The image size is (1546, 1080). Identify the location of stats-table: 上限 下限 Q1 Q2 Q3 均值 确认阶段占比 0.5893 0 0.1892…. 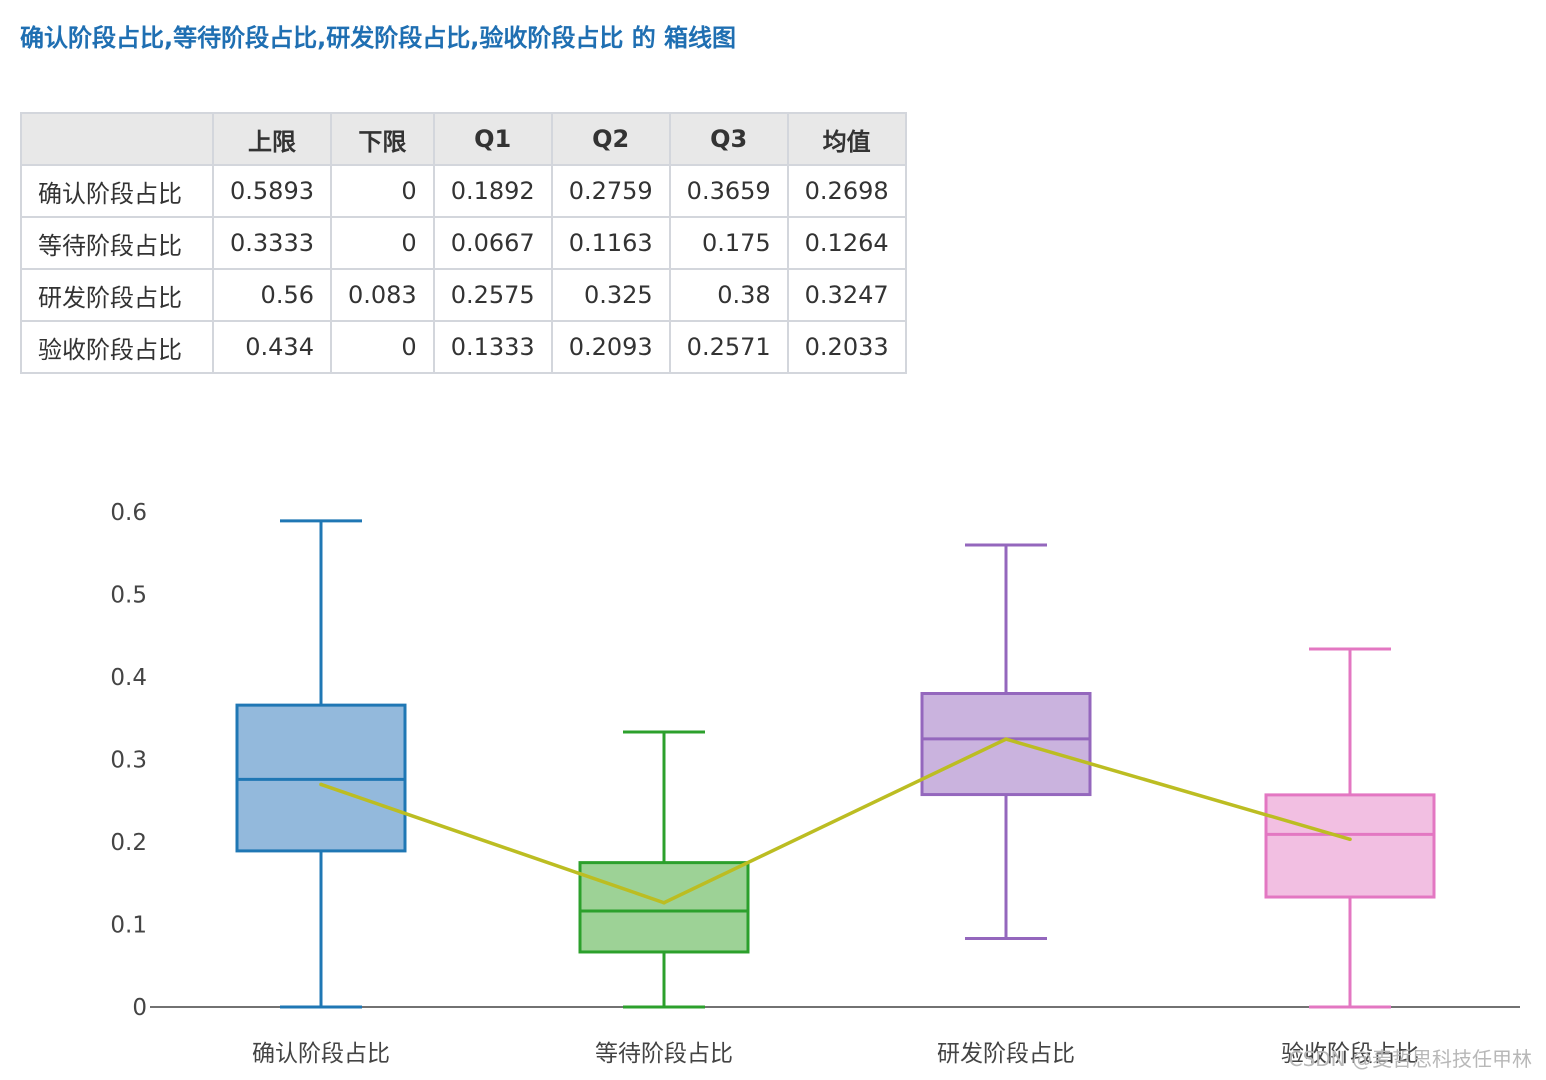
(463, 243).